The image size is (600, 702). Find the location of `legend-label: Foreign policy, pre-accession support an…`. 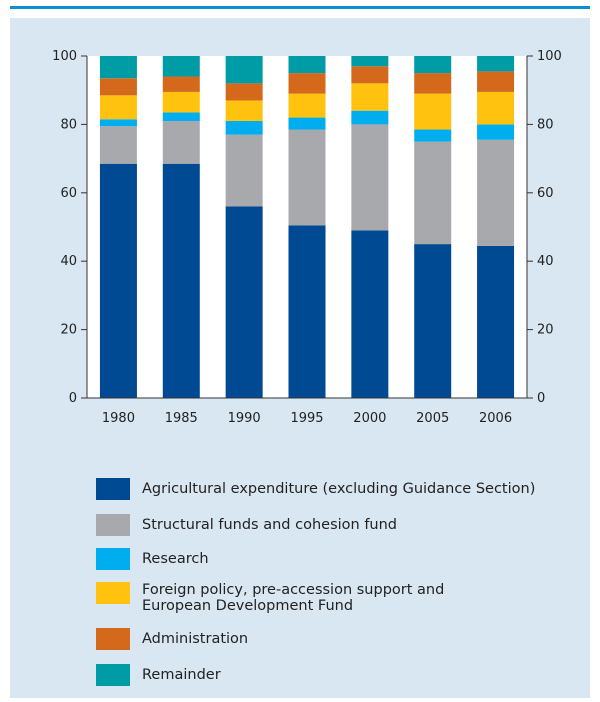

legend-label: Foreign policy, pre-accession support an… is located at coordinates (293, 598).